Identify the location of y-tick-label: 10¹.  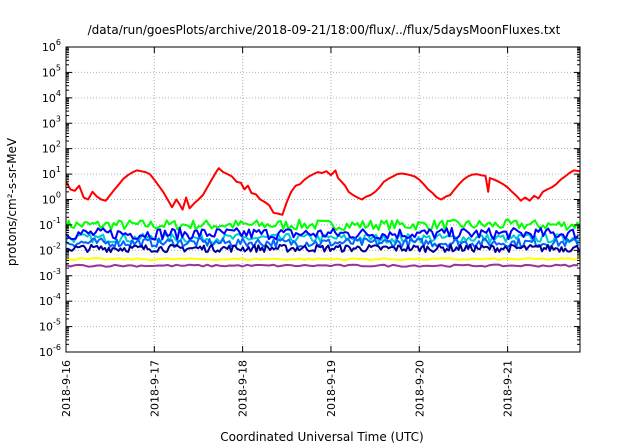
(51, 173).